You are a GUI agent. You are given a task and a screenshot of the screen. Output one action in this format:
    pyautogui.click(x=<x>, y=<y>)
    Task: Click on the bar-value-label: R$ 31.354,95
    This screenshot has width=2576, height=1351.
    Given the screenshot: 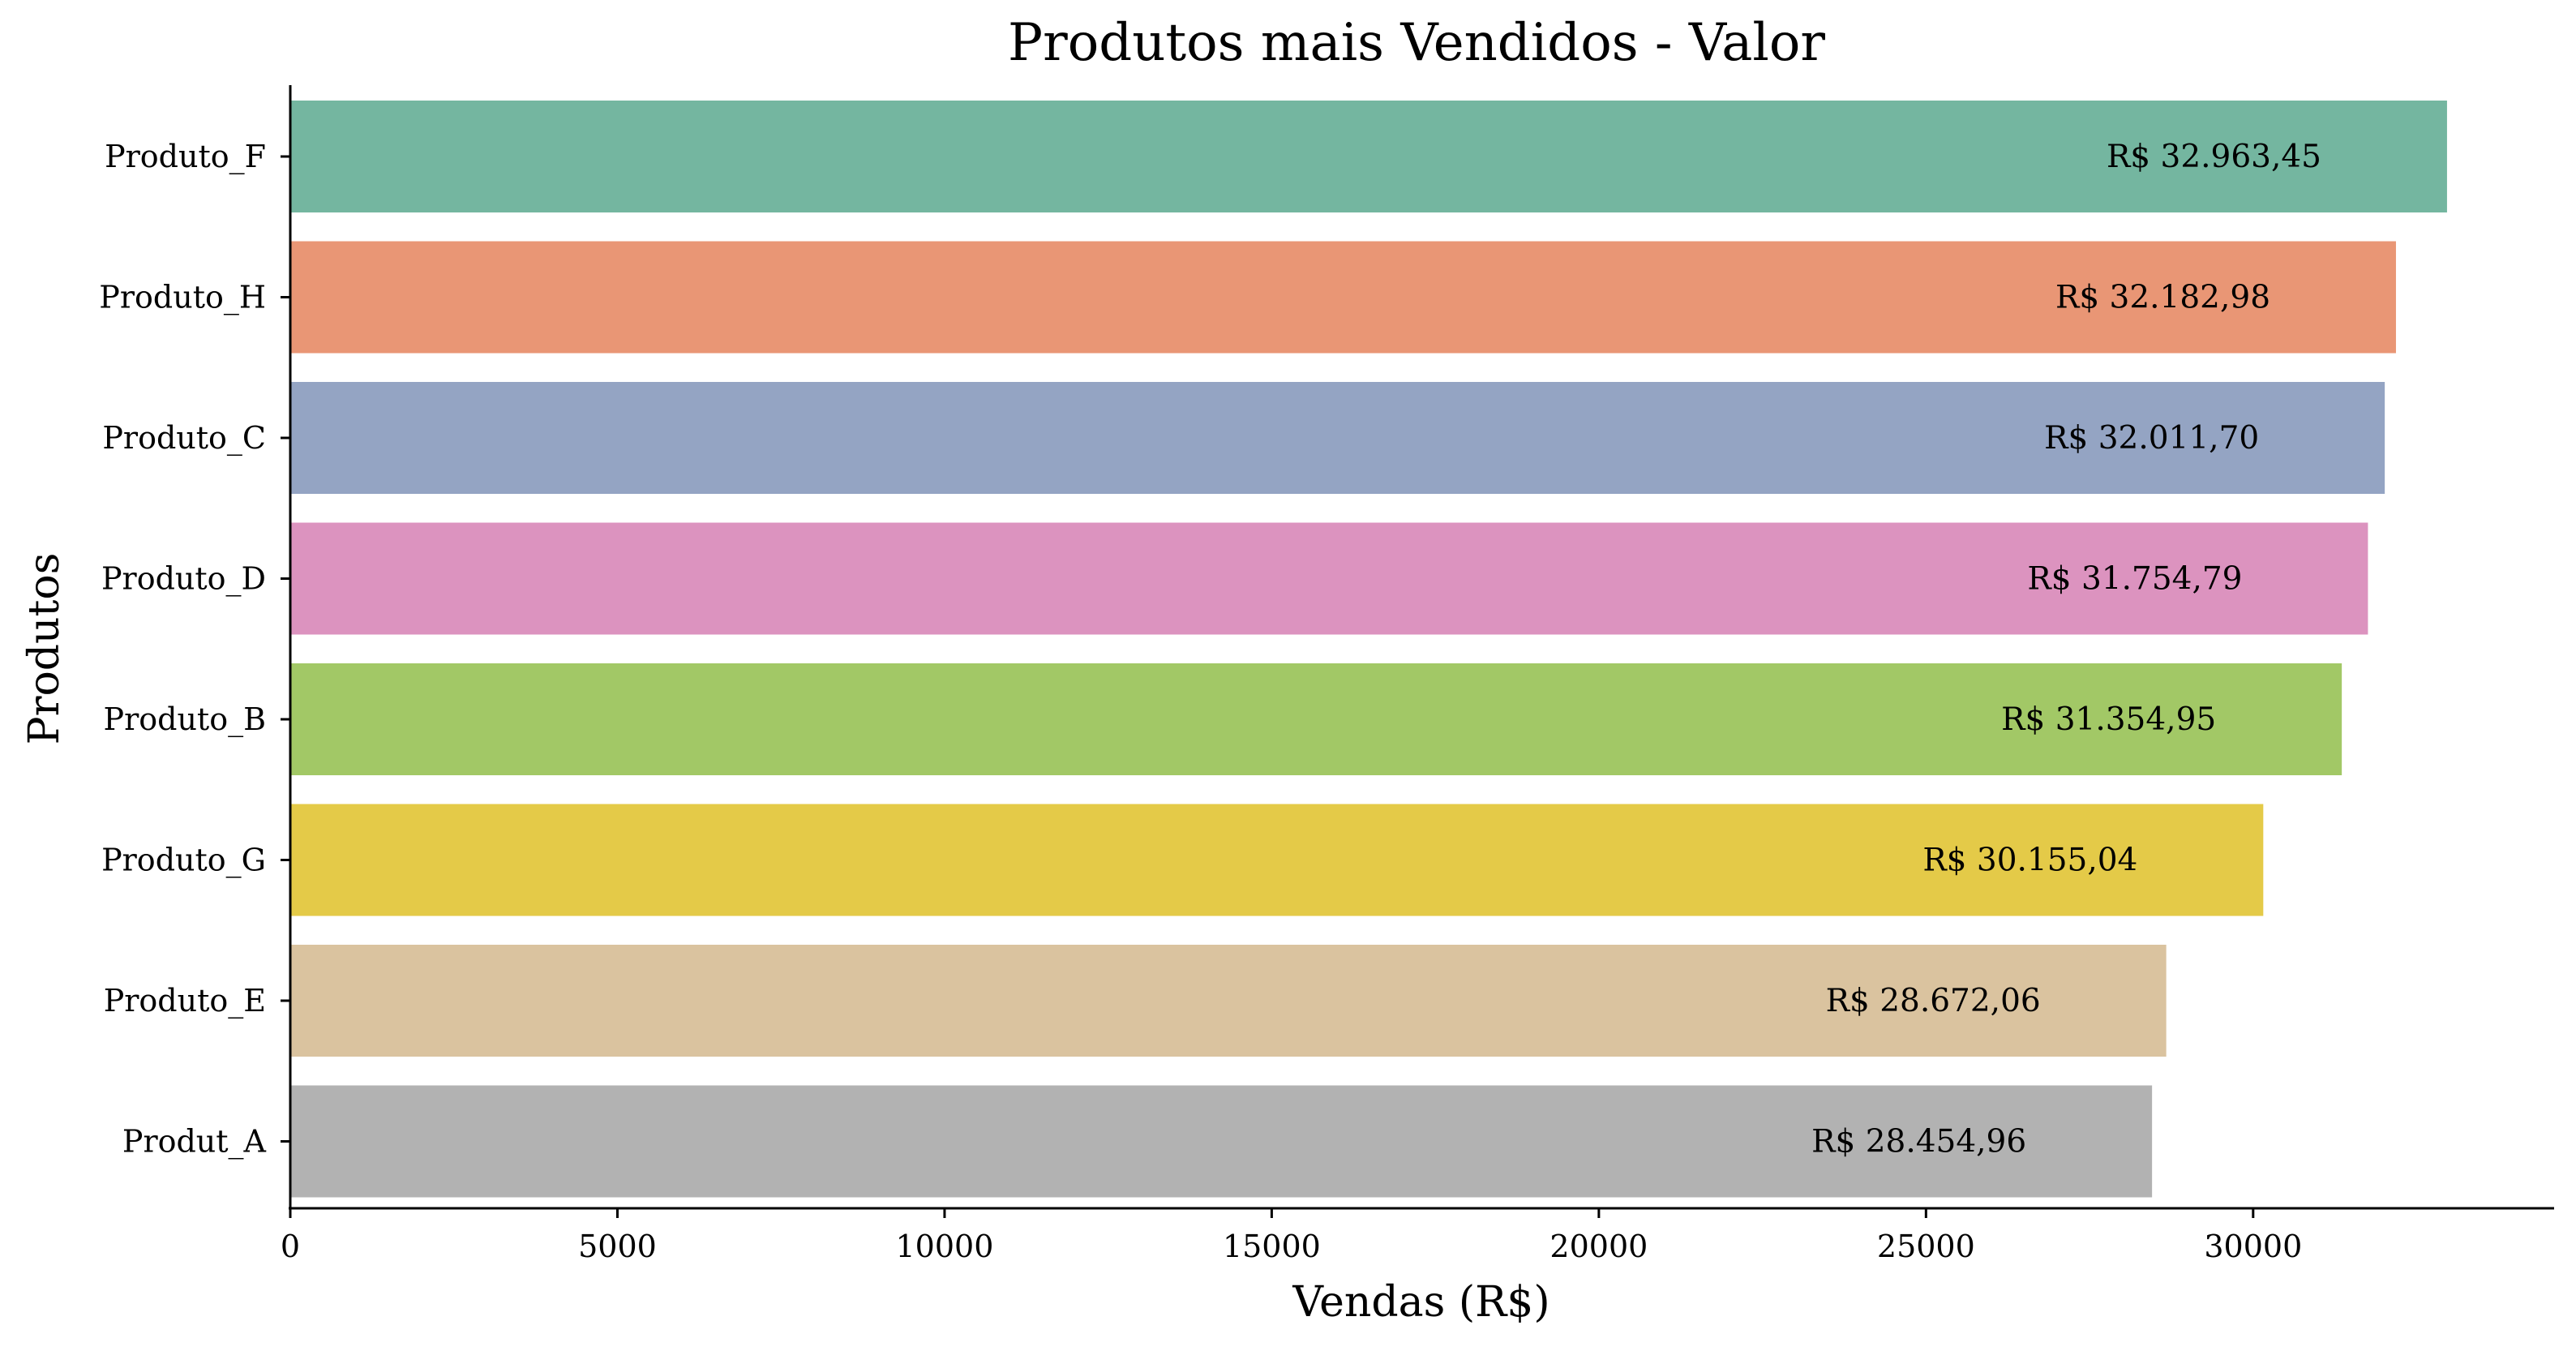 What is the action you would take?
    pyautogui.click(x=2108, y=719)
    